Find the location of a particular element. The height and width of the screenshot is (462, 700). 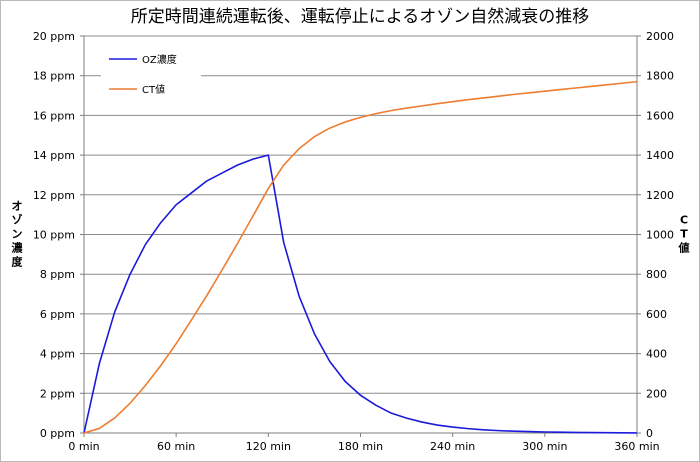

y-right-tick-label: 1800 is located at coordinates (660, 76).